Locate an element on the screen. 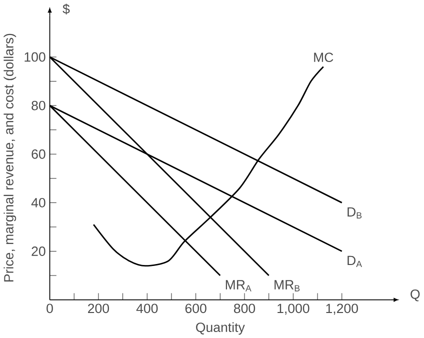  series-label: MC is located at coordinates (324, 57).